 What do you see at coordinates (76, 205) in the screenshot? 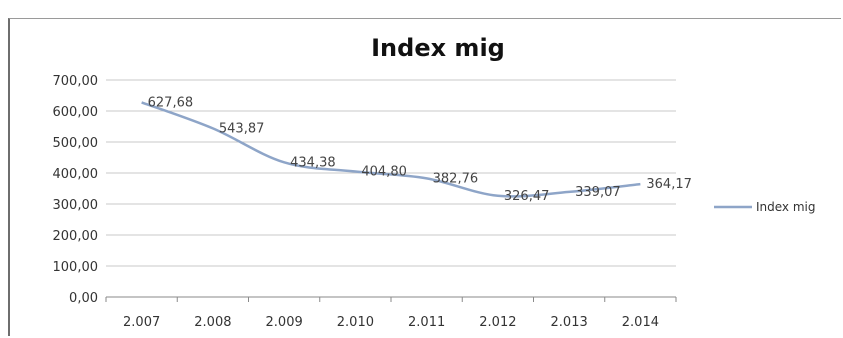
I see `y-tick-label: 300,00` at bounding box center [76, 205].